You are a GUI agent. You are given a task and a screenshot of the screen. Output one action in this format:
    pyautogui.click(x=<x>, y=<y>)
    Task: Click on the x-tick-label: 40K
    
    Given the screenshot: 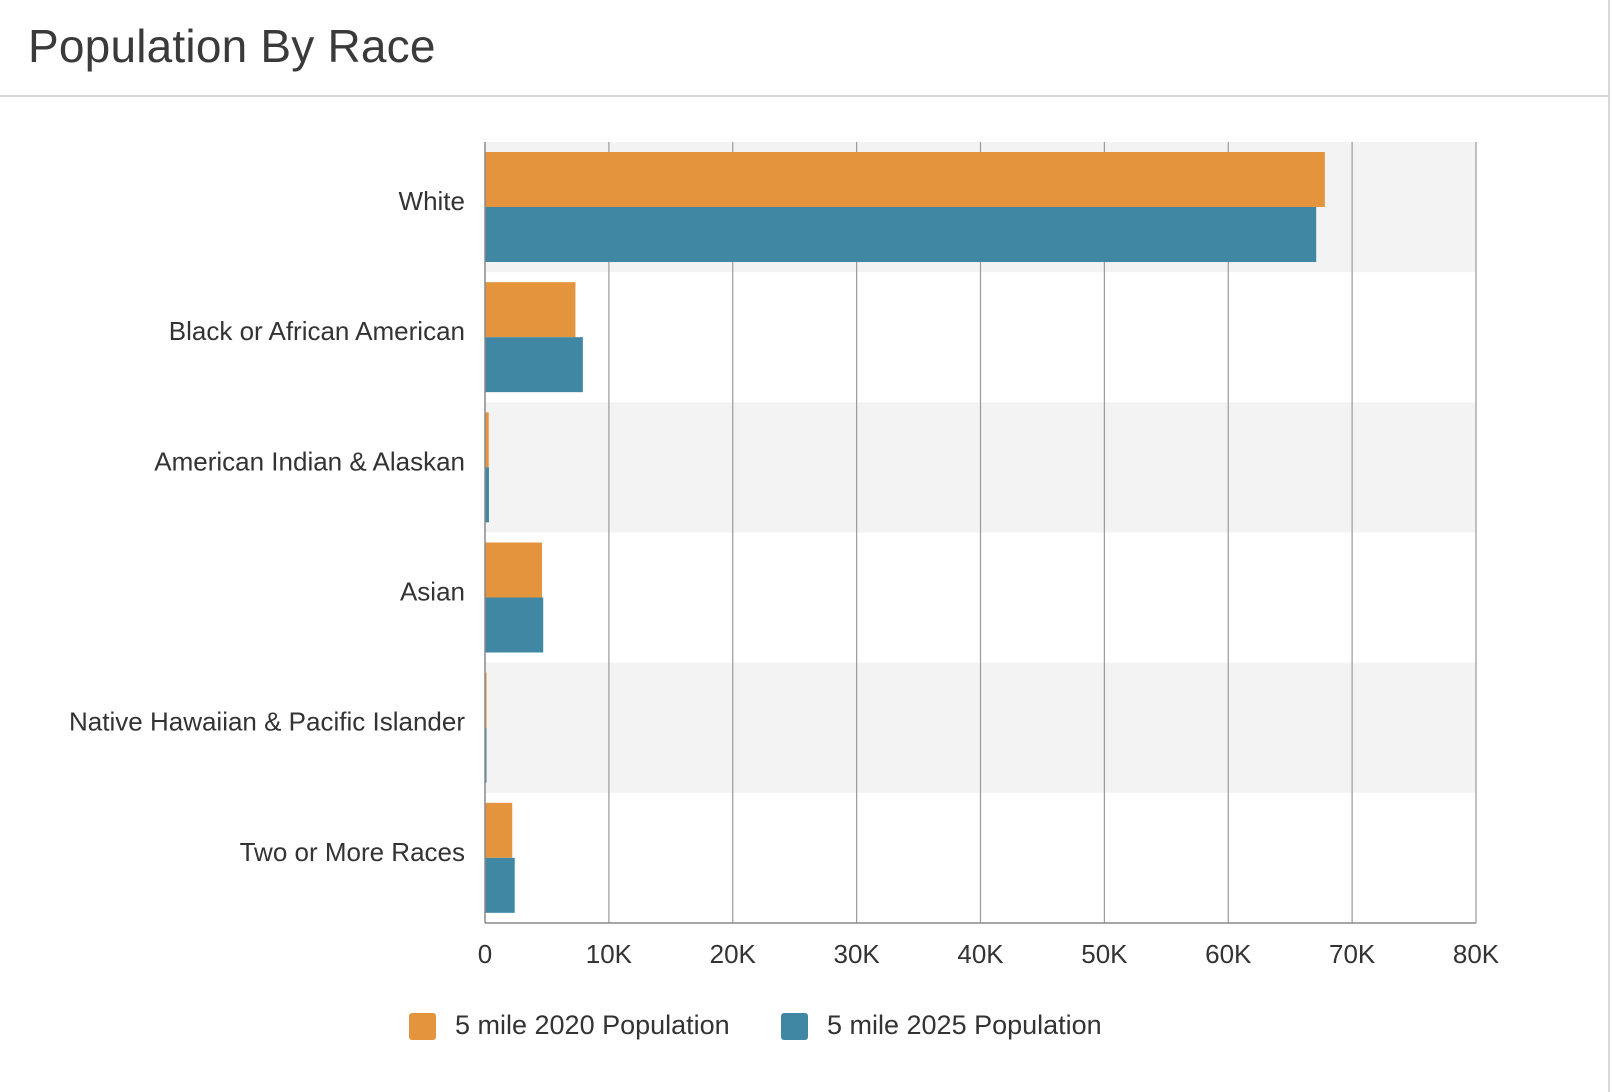 What is the action you would take?
    pyautogui.click(x=980, y=954)
    